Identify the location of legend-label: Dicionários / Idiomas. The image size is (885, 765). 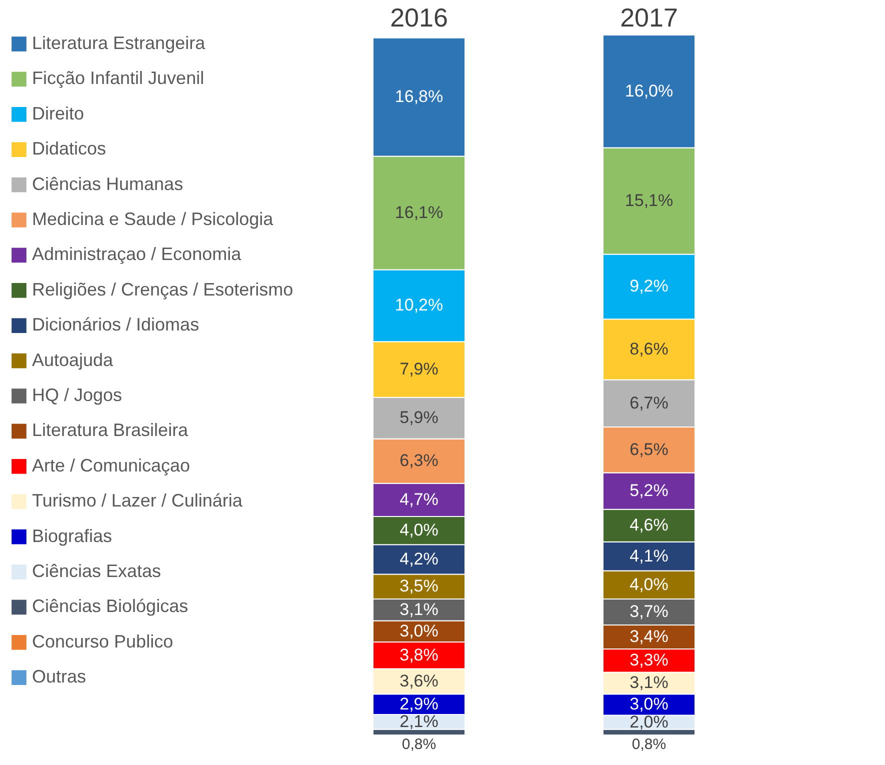
(116, 324).